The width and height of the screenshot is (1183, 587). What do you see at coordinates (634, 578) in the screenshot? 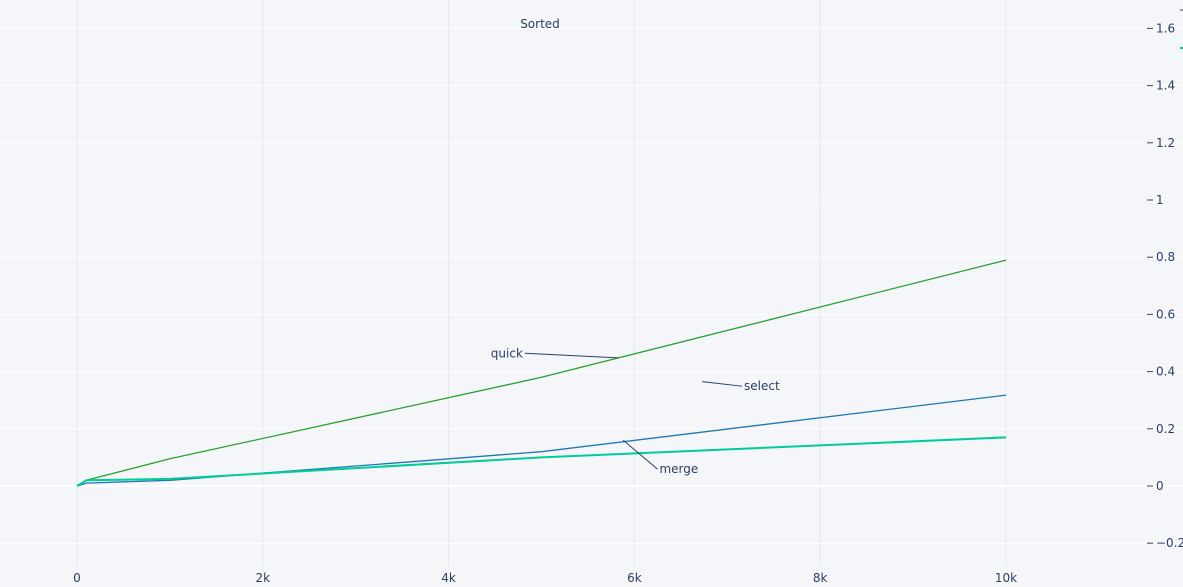
I see `x-tick-label: 6k` at bounding box center [634, 578].